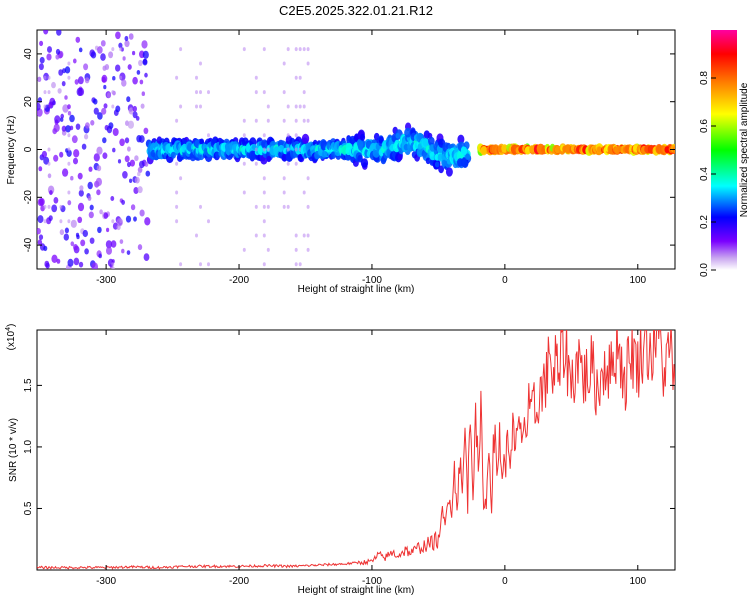 This screenshot has width=750, height=605. I want to click on snr-multiplier-label: (x104), so click(11, 337).